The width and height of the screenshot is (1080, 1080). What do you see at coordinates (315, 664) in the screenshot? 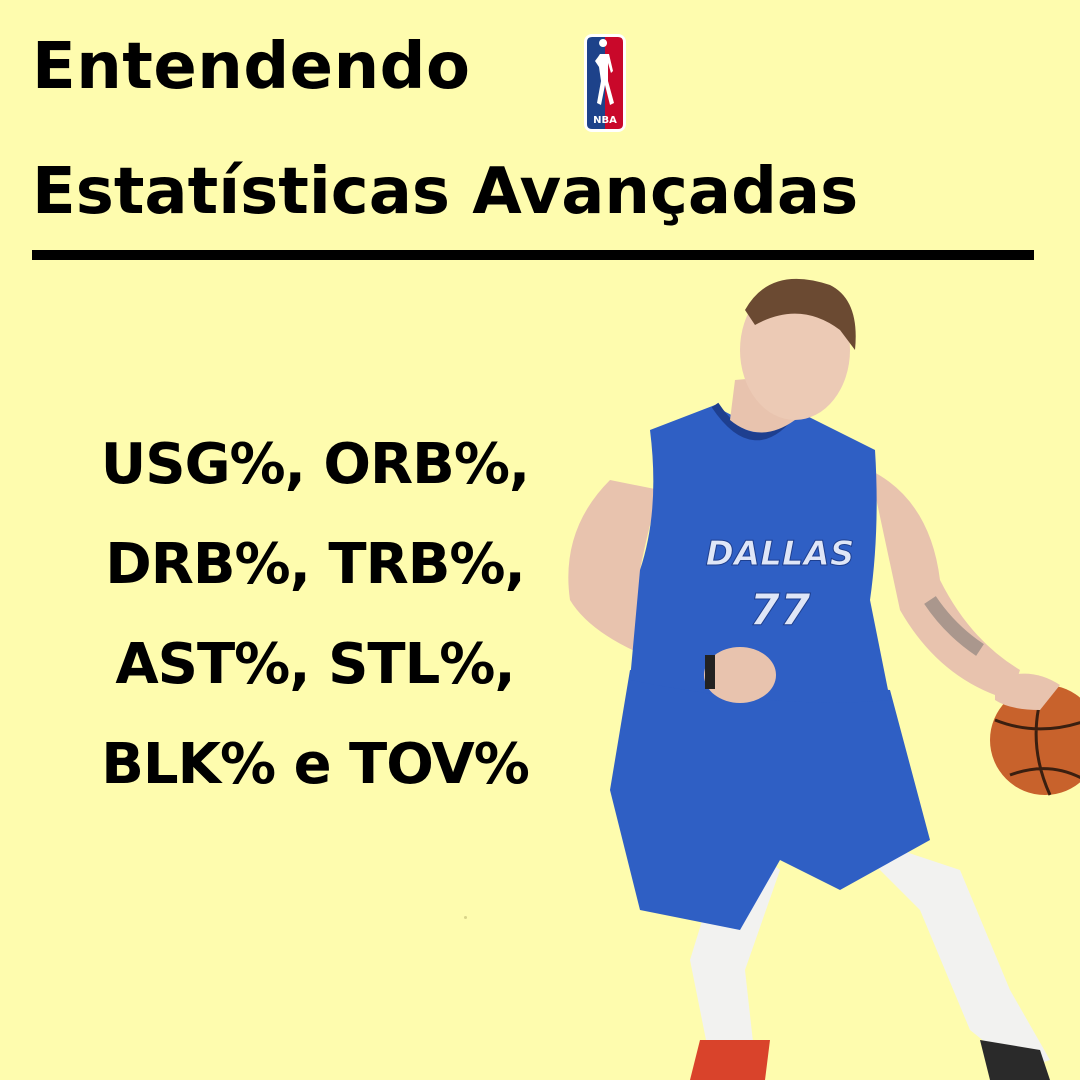
I see `stats-line-3: AST%, STL%,` at bounding box center [315, 664].